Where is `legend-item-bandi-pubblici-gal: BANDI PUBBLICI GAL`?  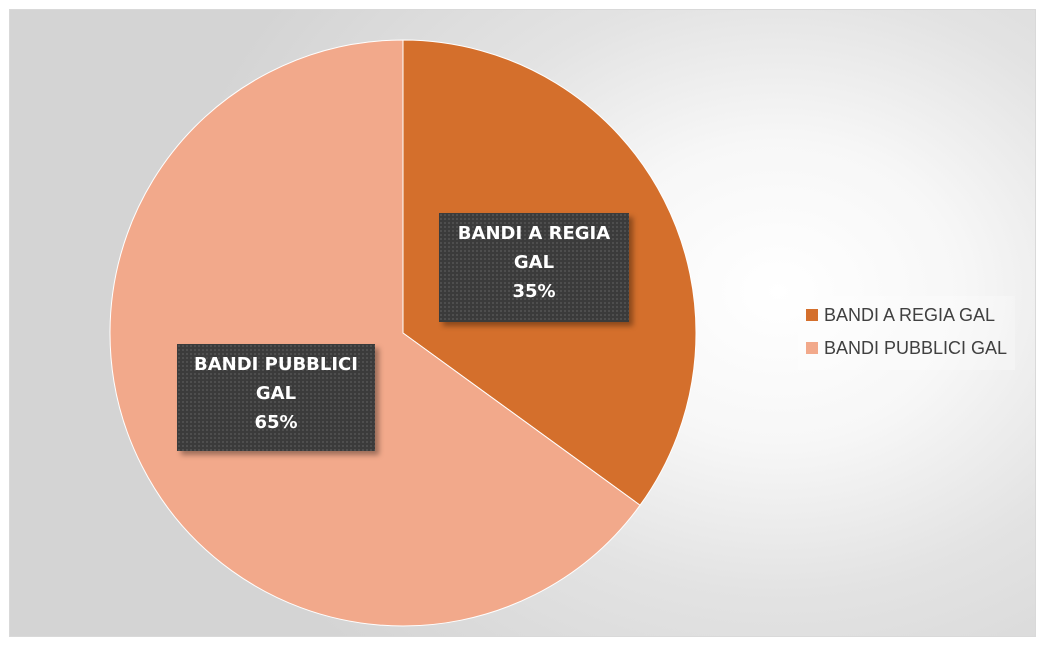
legend-item-bandi-pubblici-gal: BANDI PUBBLICI GAL is located at coordinates (906, 348).